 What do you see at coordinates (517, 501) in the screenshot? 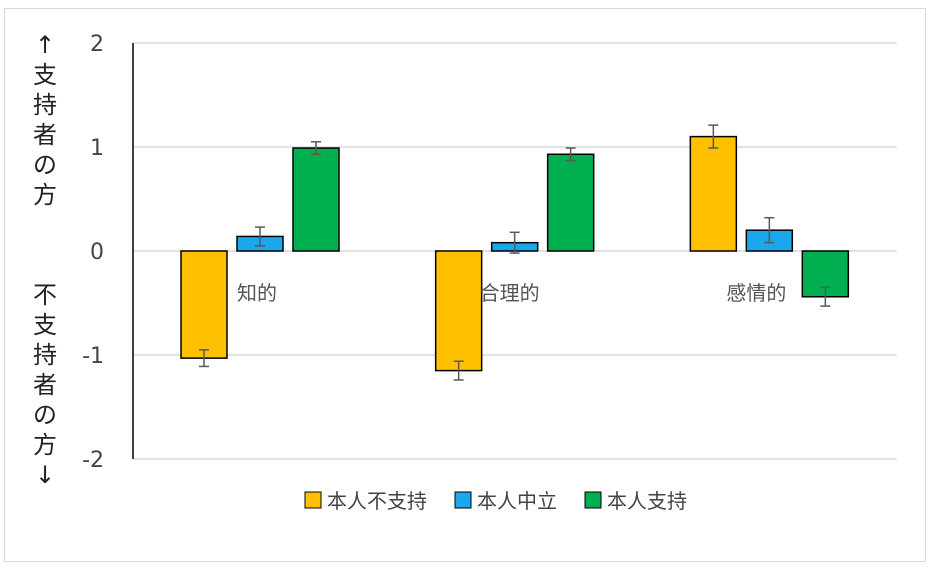
I see `legend-label: 本人中立` at bounding box center [517, 501].